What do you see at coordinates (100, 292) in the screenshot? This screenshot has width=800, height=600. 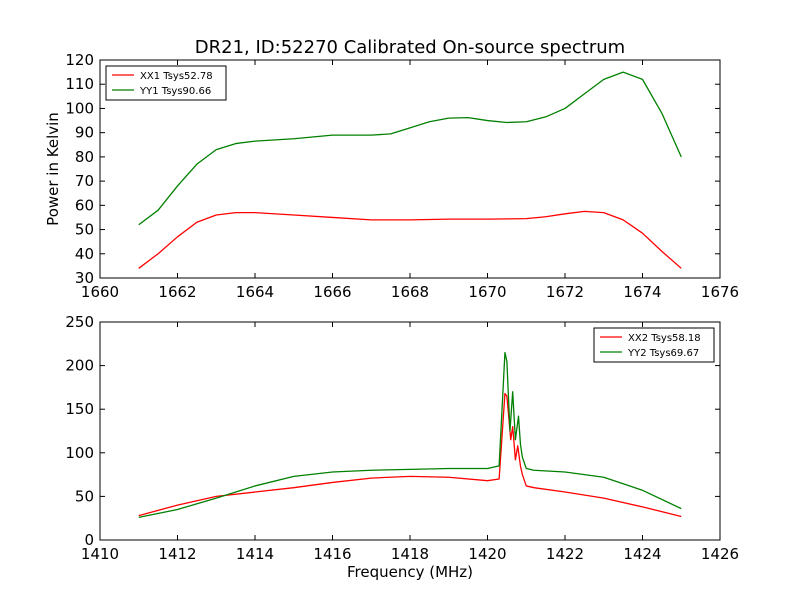 I see `x-tick-label: 1660` at bounding box center [100, 292].